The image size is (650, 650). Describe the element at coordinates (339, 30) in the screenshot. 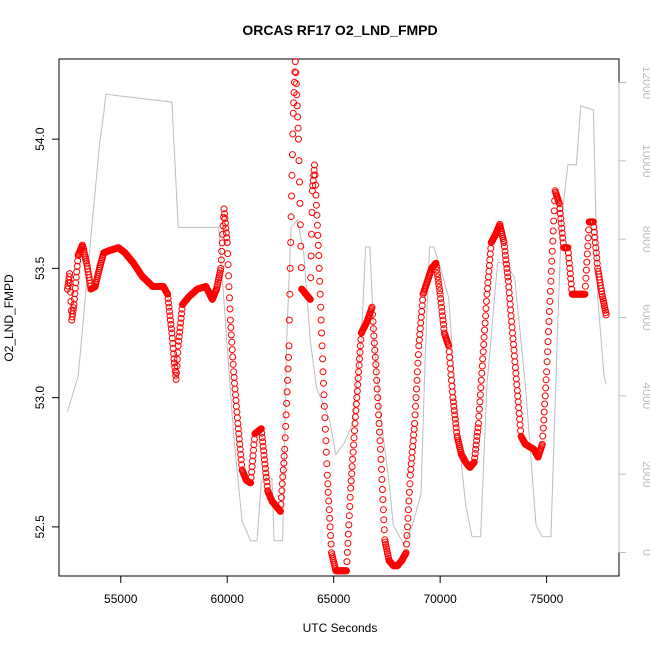

I see `chart-title: ORCAS RF17 O2_LND_FMPD` at that location.